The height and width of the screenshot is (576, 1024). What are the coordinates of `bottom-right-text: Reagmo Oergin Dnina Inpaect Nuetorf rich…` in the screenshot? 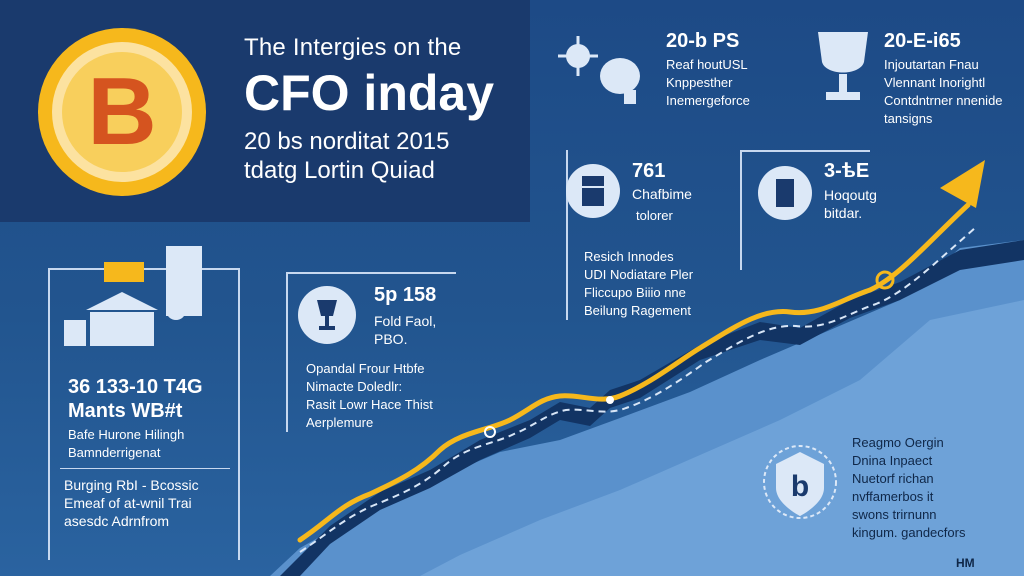 It's located at (909, 487).